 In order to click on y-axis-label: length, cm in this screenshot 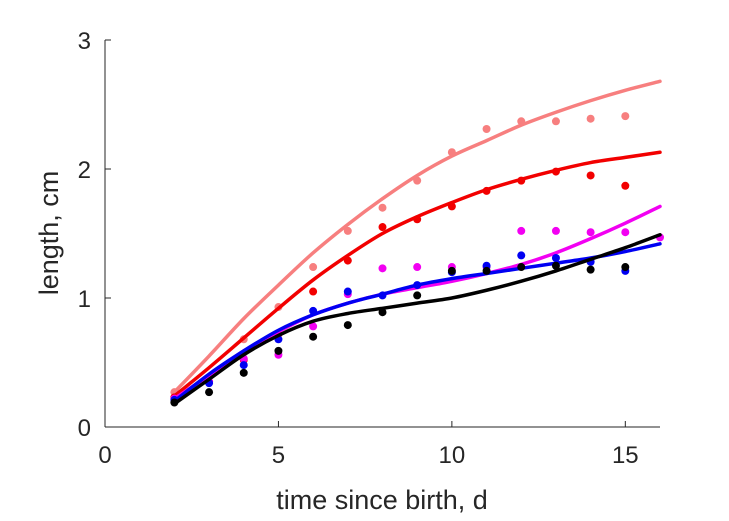, I will do `click(49, 233)`.